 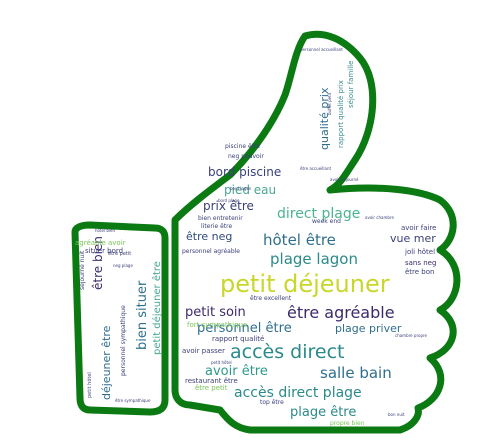 I want to click on cloud-word: personnel agréable, so click(x=211, y=251).